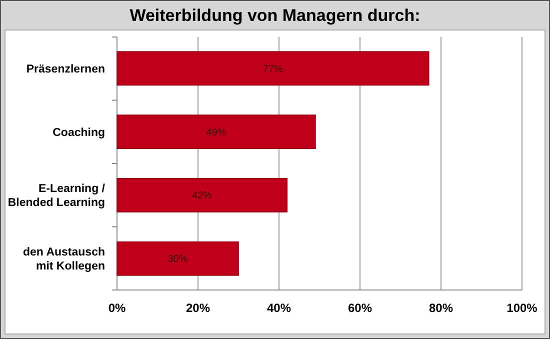 This screenshot has height=339, width=550. What do you see at coordinates (117, 308) in the screenshot?
I see `x-tick-label: 0%` at bounding box center [117, 308].